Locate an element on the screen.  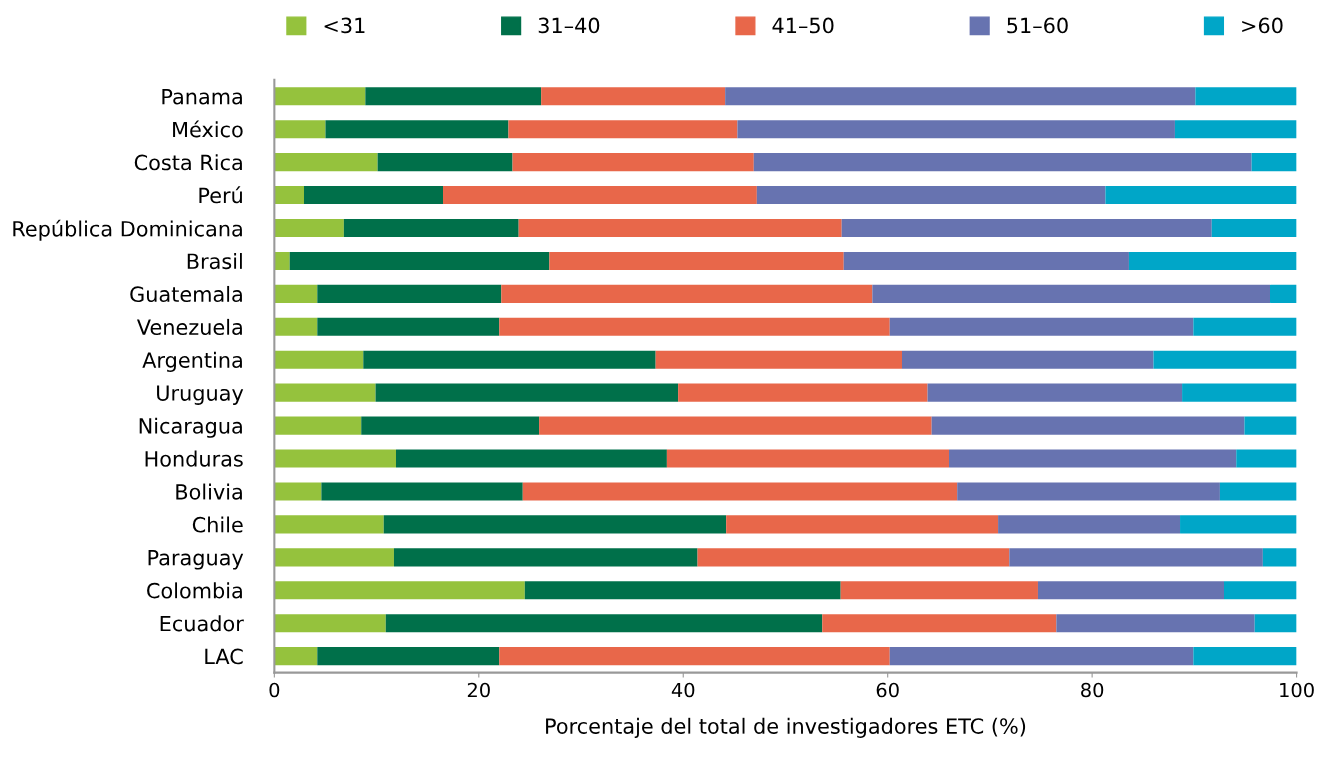
y-tick-label: México is located at coordinates (208, 129).